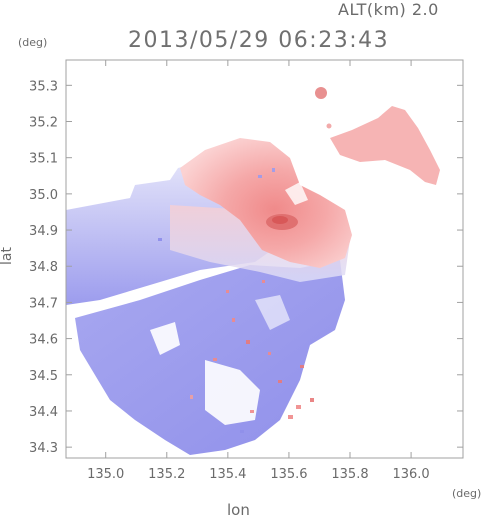 Image resolution: width=491 pixels, height=521 pixels. What do you see at coordinates (43, 448) in the screenshot?
I see `y-tick-label: 34.3` at bounding box center [43, 448].